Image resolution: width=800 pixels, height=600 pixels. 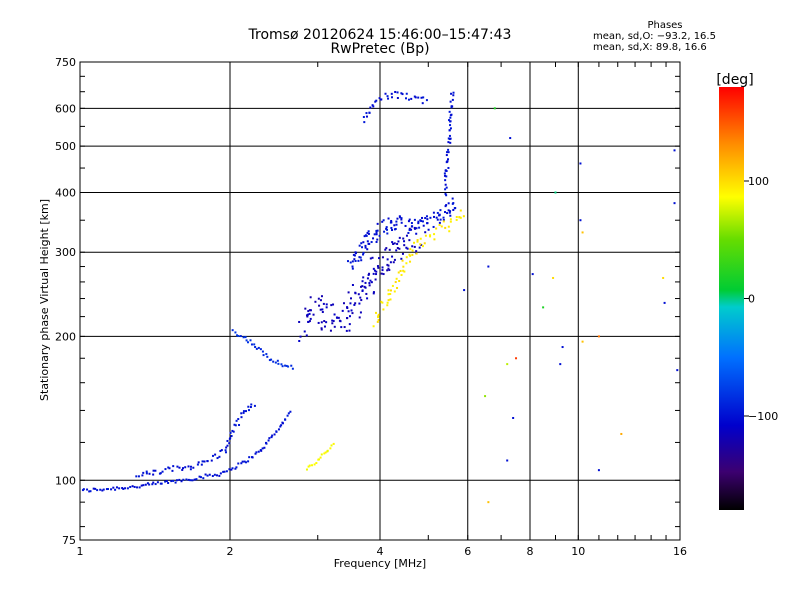 I want to click on x-tick-label: 4, so click(x=380, y=551).